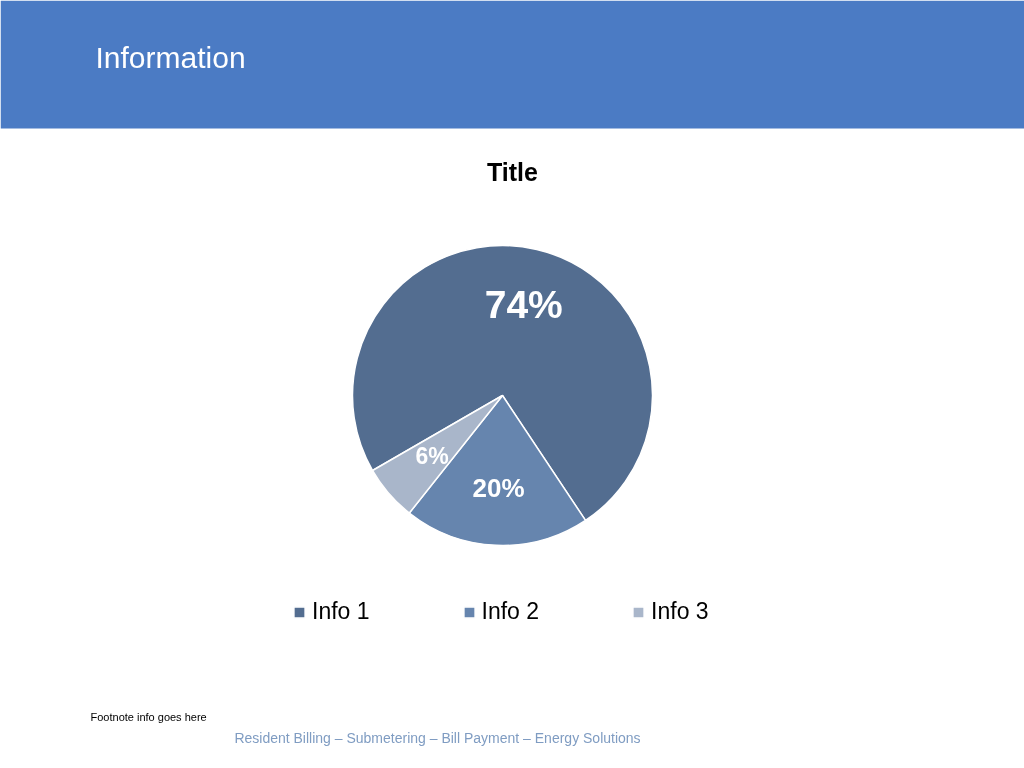  I want to click on data-label: 74%, so click(523, 305).